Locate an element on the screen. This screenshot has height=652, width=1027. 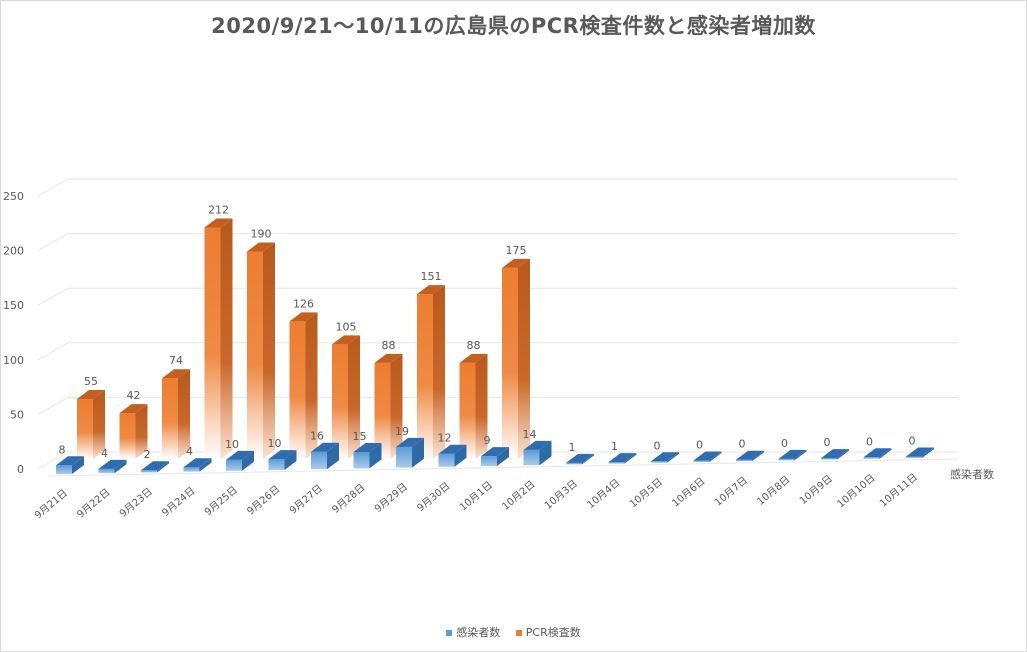
x-tick-label: 9月21日 is located at coordinates (51, 504).